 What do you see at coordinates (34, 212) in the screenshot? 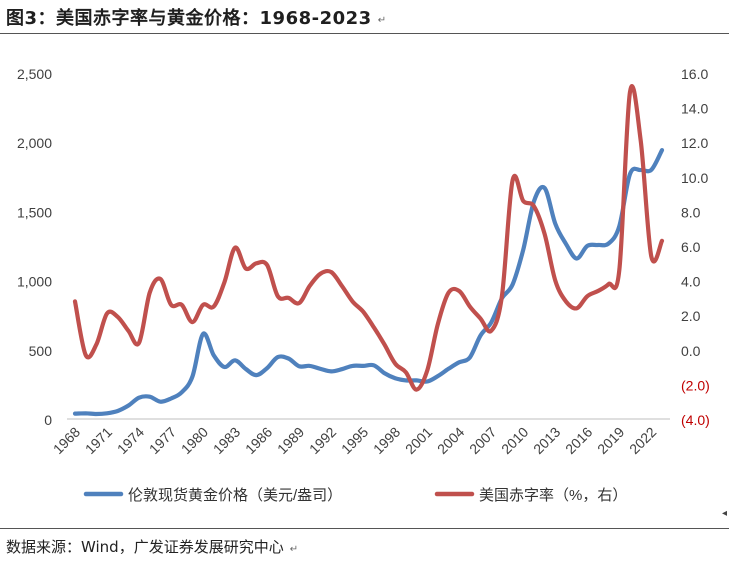
I see `y-left-tick-label: 1,500` at bounding box center [34, 212].